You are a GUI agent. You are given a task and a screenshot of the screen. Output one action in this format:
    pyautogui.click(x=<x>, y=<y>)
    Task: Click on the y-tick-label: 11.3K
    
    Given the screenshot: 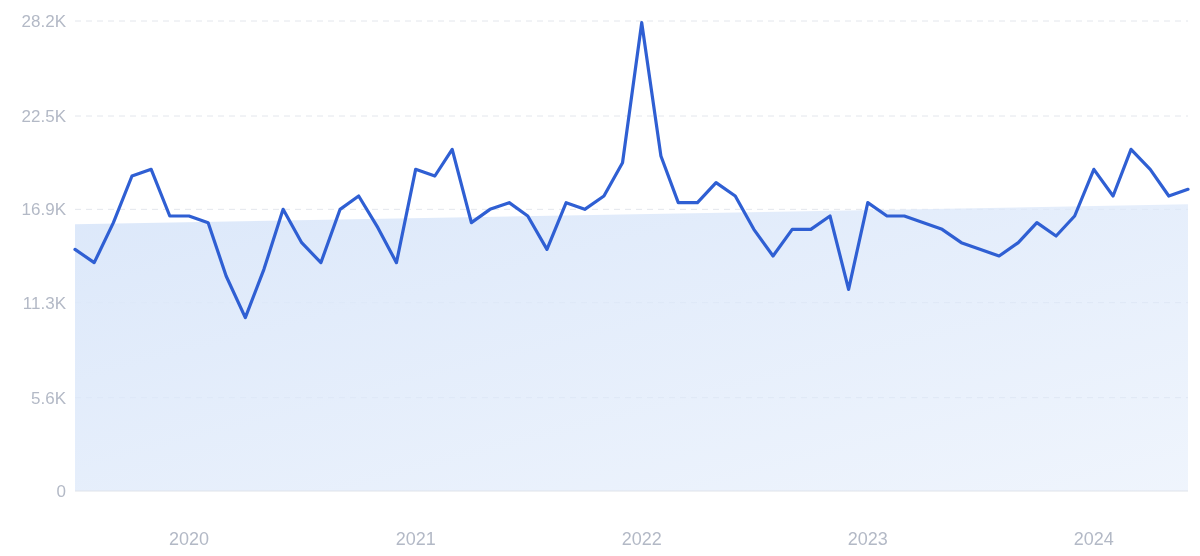 What is the action you would take?
    pyautogui.click(x=44, y=303)
    